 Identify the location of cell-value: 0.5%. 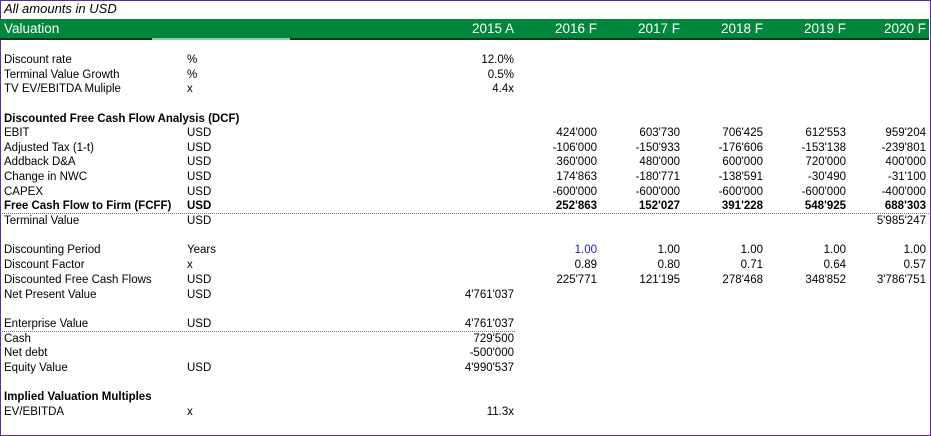
(500, 74).